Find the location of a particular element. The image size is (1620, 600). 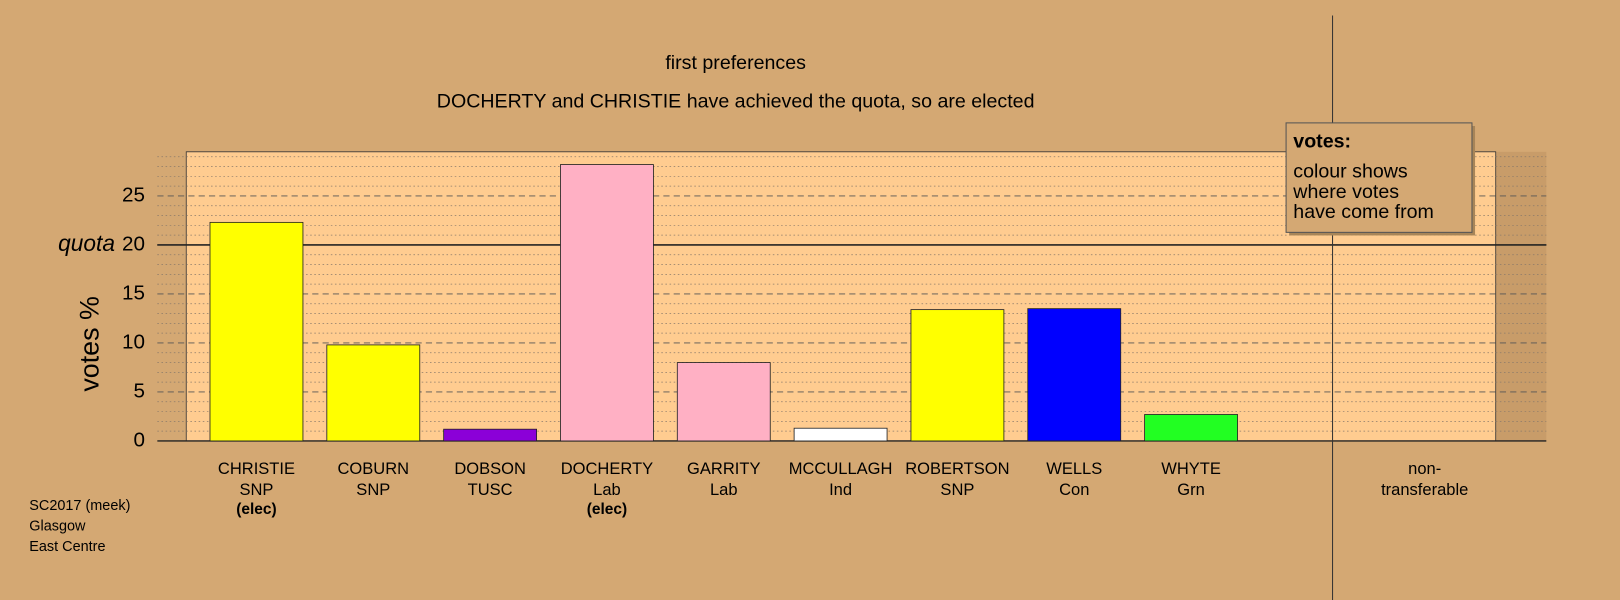

footer-text: East Centre is located at coordinates (67, 547).